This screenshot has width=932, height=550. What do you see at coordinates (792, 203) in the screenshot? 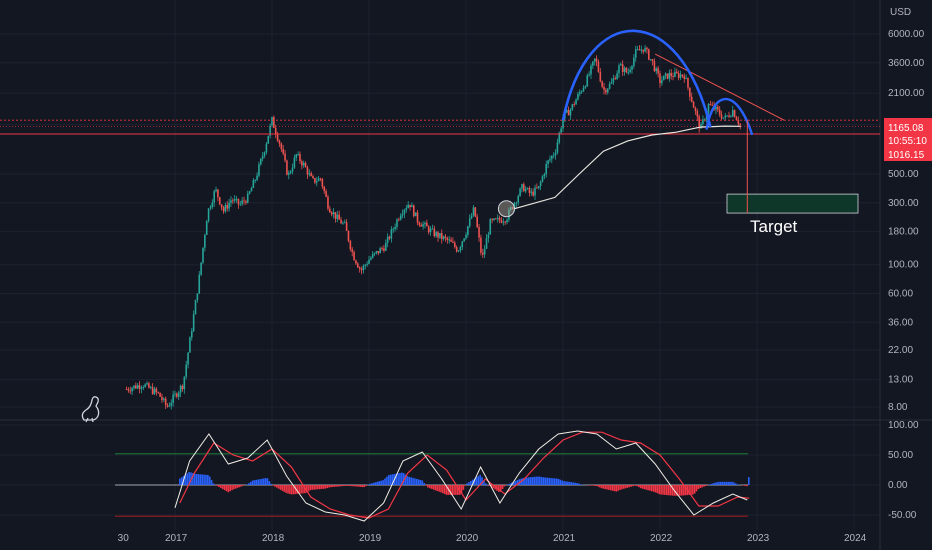
I see `target-box` at bounding box center [792, 203].